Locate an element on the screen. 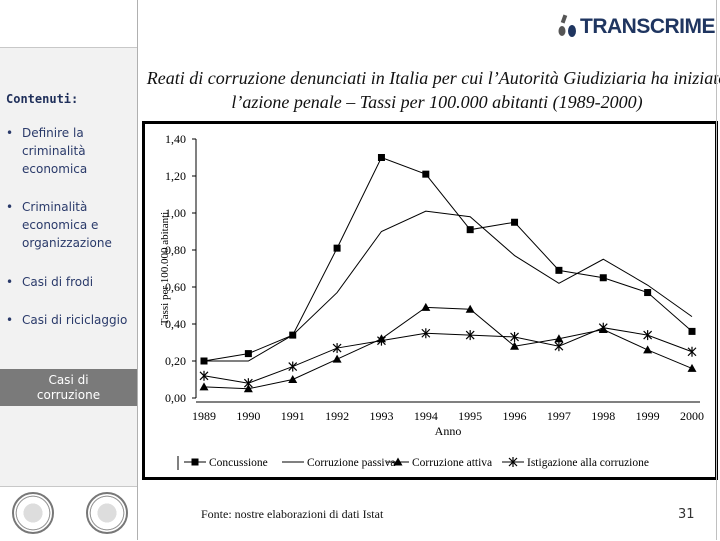  nav-item-frodi: • Casi di frodi is located at coordinates (69, 282).